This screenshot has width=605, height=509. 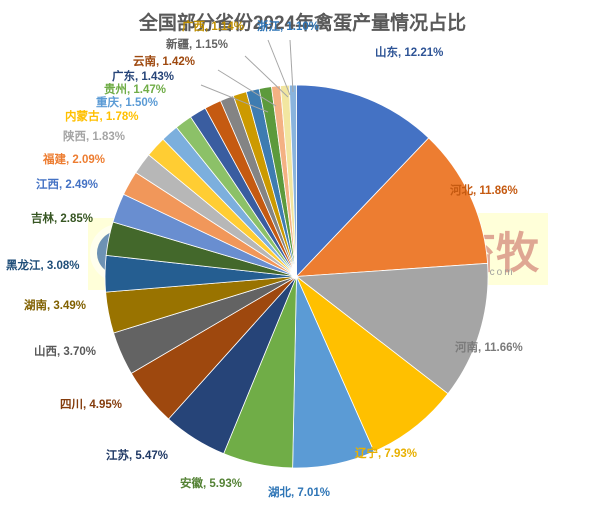 I want to click on leader-line-group, so click(x=247, y=76).